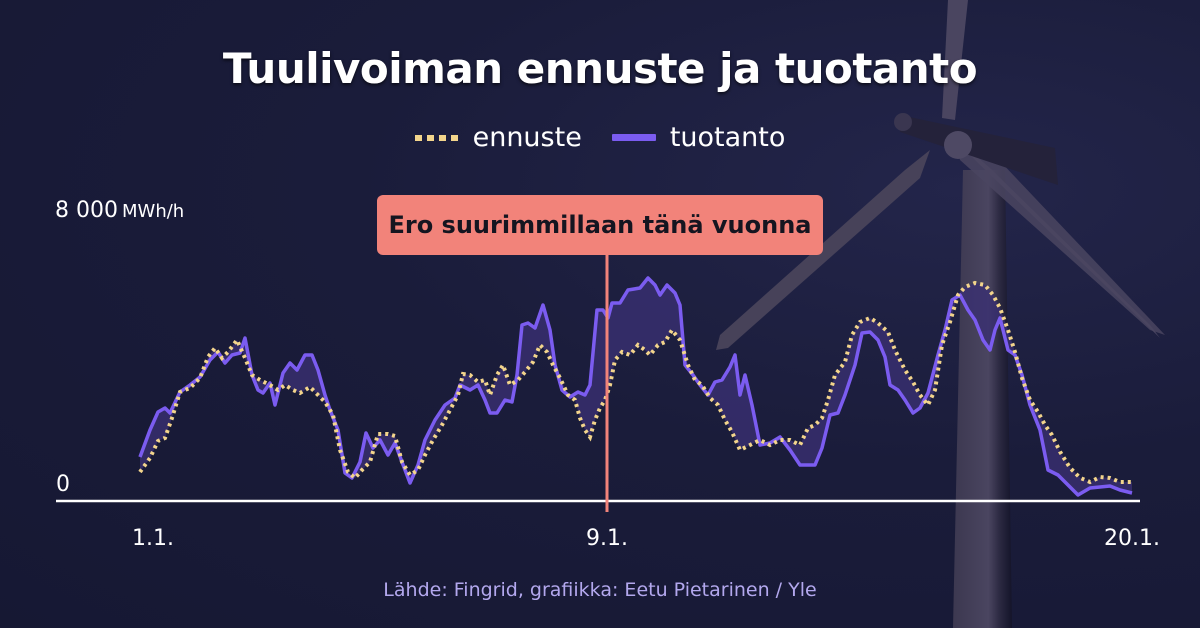 This screenshot has width=1200, height=628. Describe the element at coordinates (607, 538) in the screenshot. I see `x-tick-label: 9.1.` at that location.